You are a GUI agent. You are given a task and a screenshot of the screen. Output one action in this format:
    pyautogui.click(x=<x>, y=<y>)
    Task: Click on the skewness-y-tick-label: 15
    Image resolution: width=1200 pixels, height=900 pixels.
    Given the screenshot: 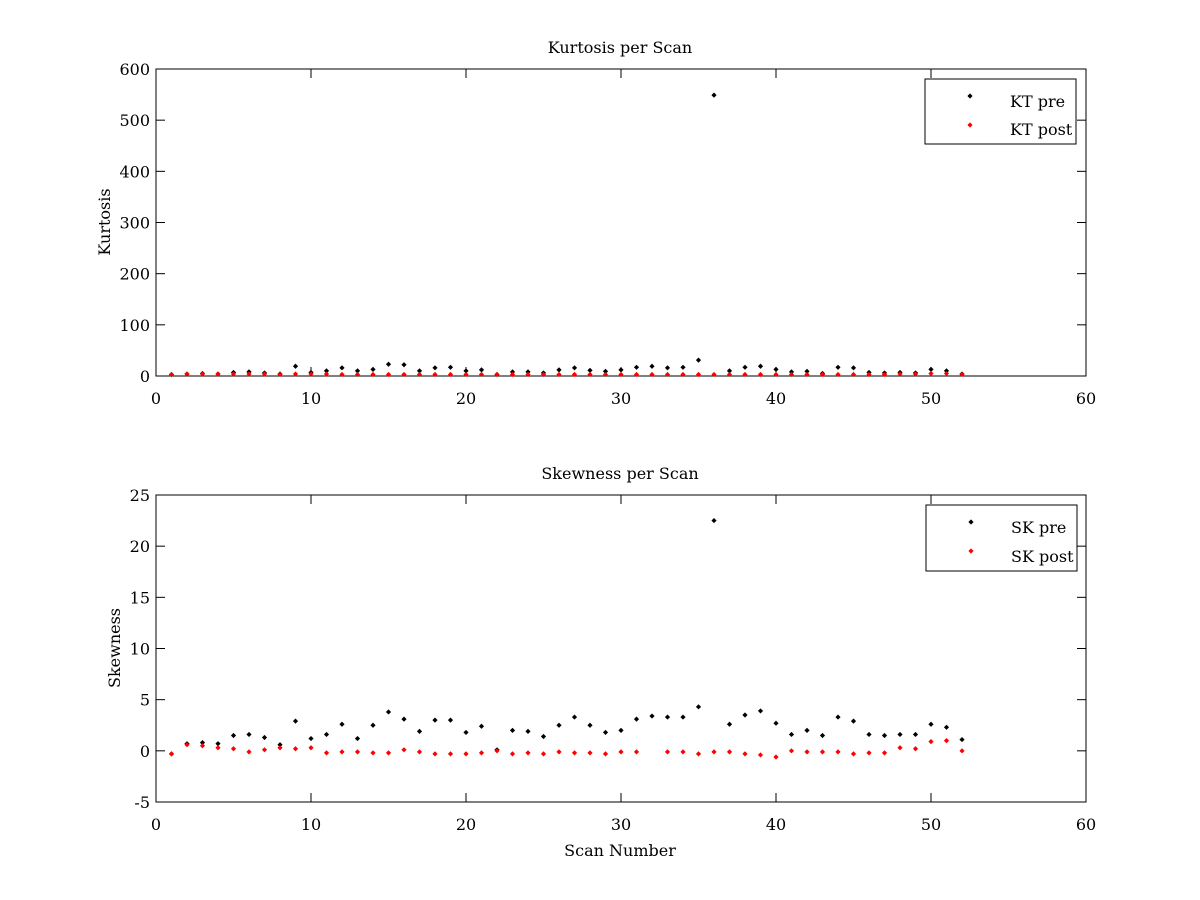 What is the action you would take?
    pyautogui.click(x=140, y=597)
    